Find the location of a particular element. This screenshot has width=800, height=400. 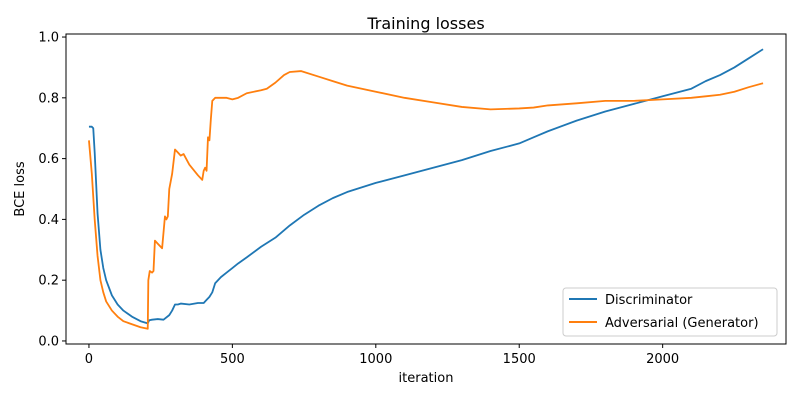

legend-label-discriminator: Discriminator is located at coordinates (649, 300).